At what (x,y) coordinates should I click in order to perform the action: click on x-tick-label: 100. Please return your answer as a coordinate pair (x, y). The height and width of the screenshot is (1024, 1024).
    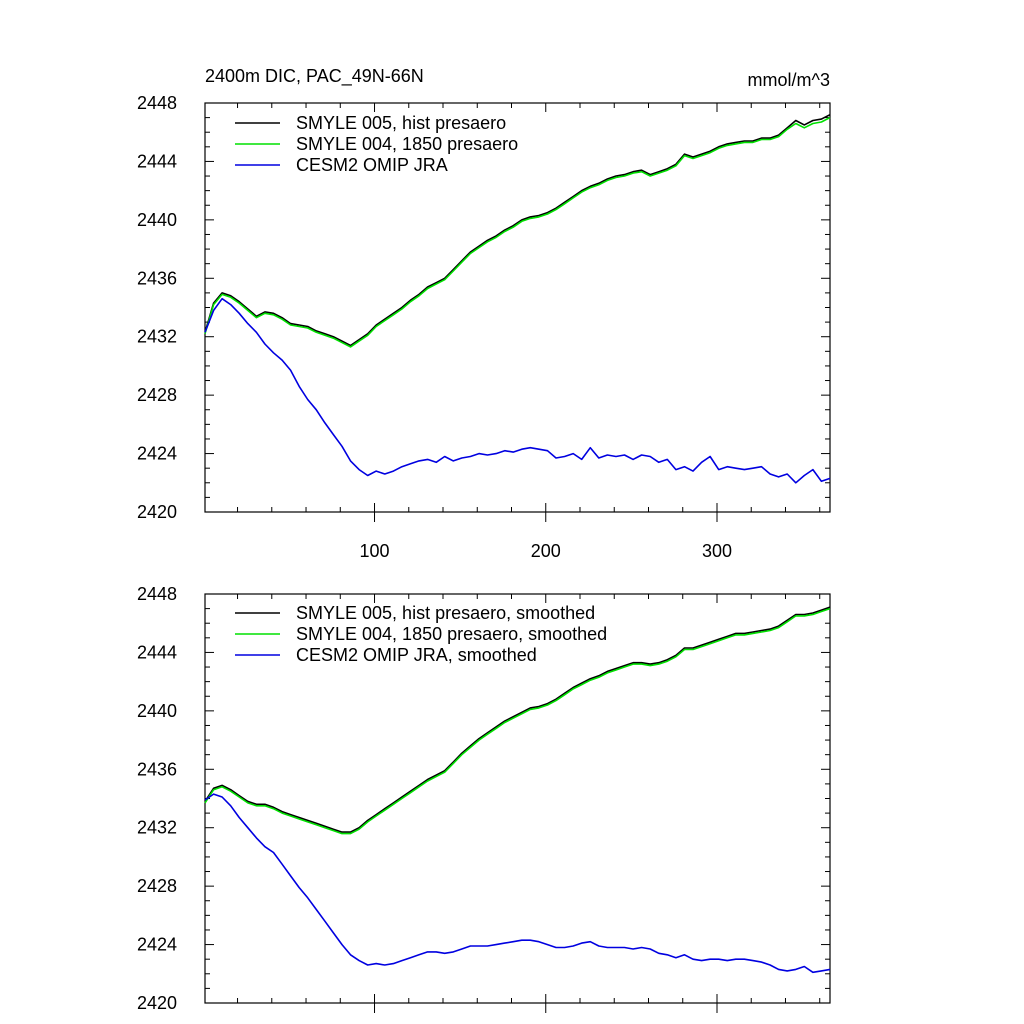
    Looking at the image, I should click on (374, 551).